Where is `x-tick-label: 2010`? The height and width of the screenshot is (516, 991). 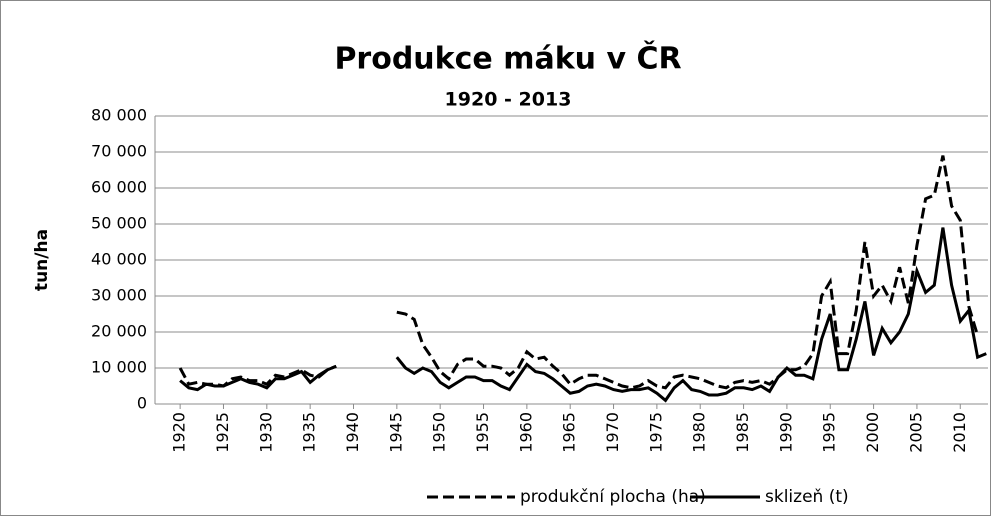
x-tick-label: 2010 is located at coordinates (959, 432).